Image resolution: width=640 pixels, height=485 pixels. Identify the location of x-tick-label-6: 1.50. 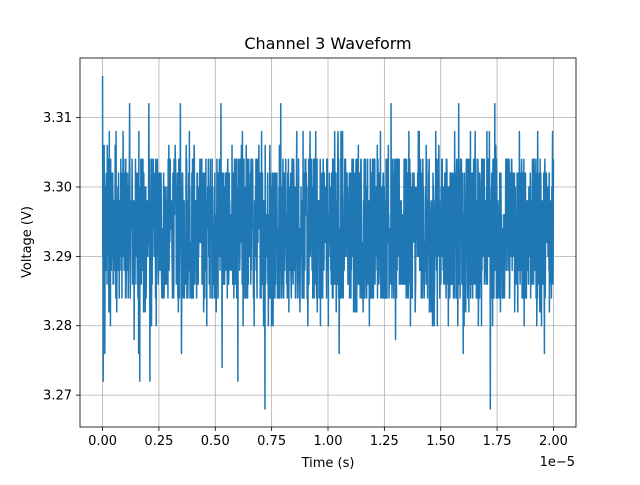
(440, 441).